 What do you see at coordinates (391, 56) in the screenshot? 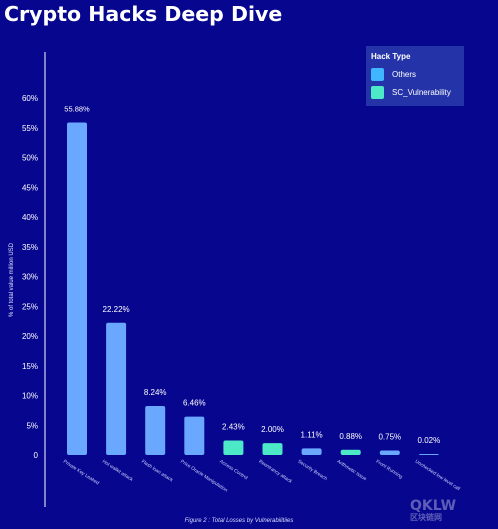
I see `legend-title: Hack Type` at bounding box center [391, 56].